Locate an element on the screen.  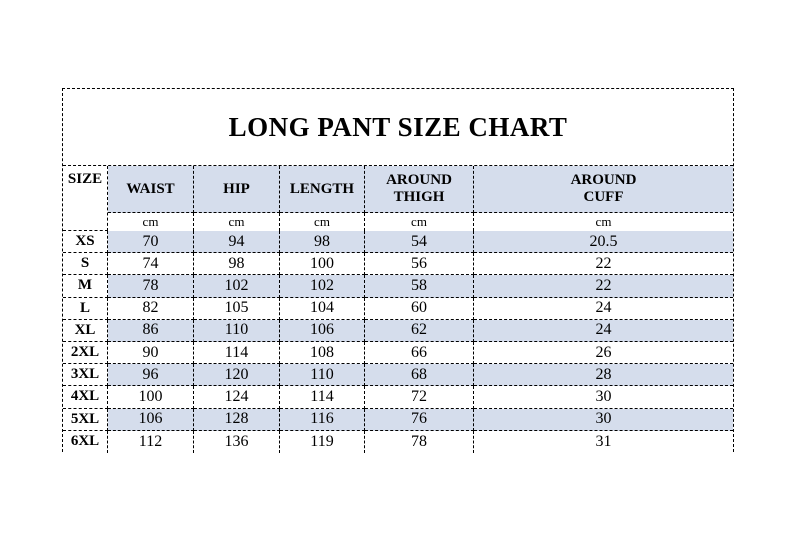
chart-title-band: LONG PANT SIZE CHART is located at coordinates (398, 127).